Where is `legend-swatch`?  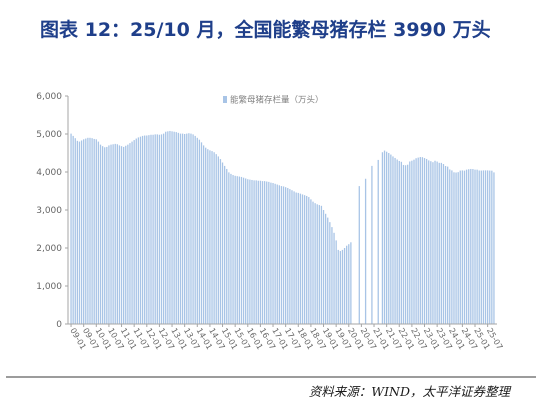 legend-swatch is located at coordinates (225, 99).